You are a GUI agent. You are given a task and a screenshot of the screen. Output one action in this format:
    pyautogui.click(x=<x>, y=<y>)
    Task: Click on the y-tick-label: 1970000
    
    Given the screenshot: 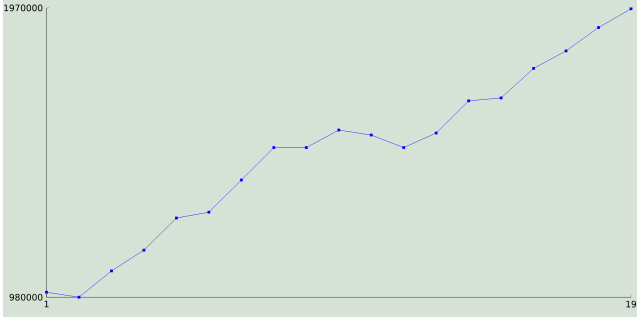 What is the action you would take?
    pyautogui.click(x=23, y=8)
    